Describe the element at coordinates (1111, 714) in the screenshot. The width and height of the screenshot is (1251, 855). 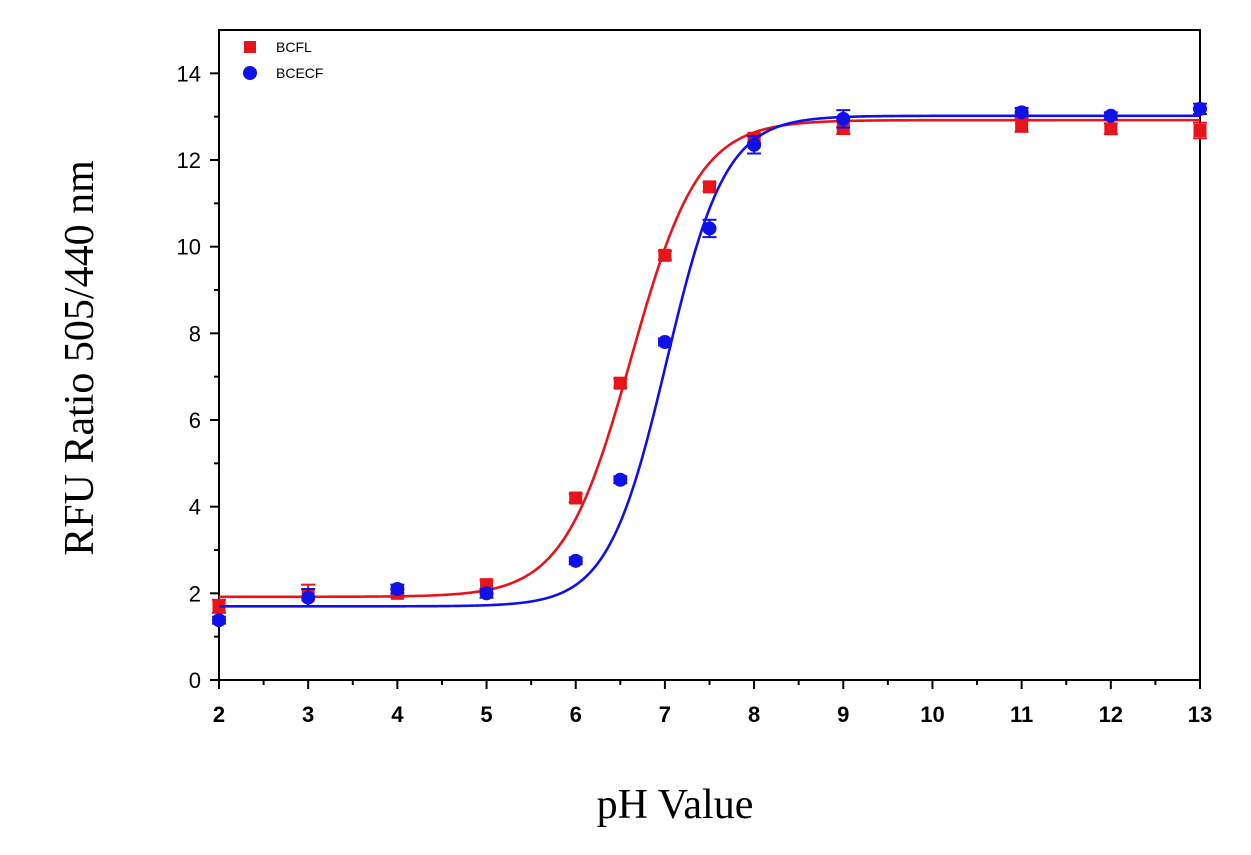
I see `x-tick-label: 12` at that location.